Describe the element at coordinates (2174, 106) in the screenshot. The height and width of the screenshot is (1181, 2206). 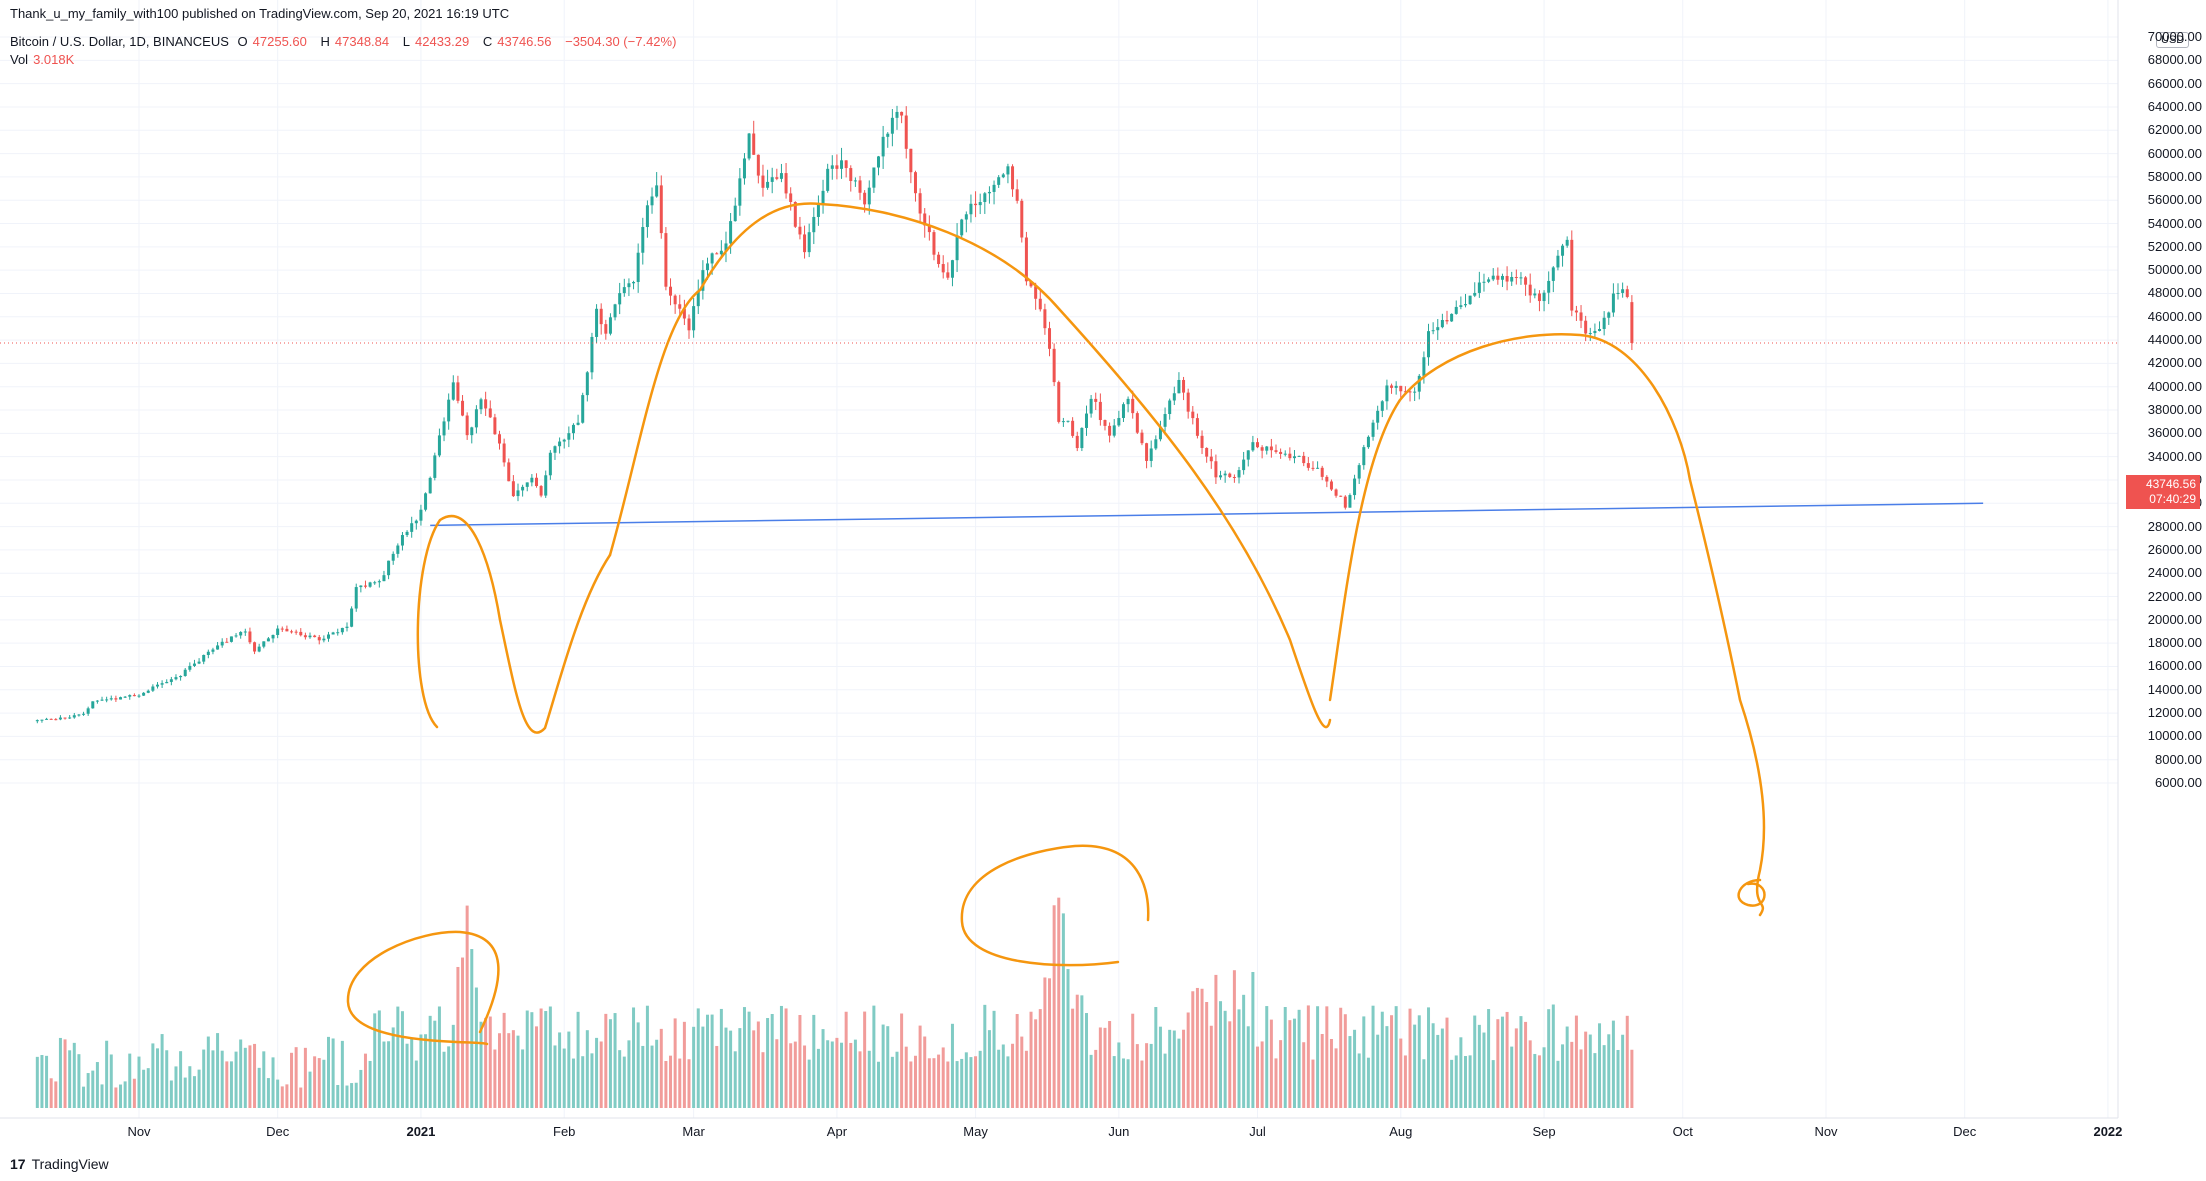
I see `price-tick-label: 64000.00` at that location.